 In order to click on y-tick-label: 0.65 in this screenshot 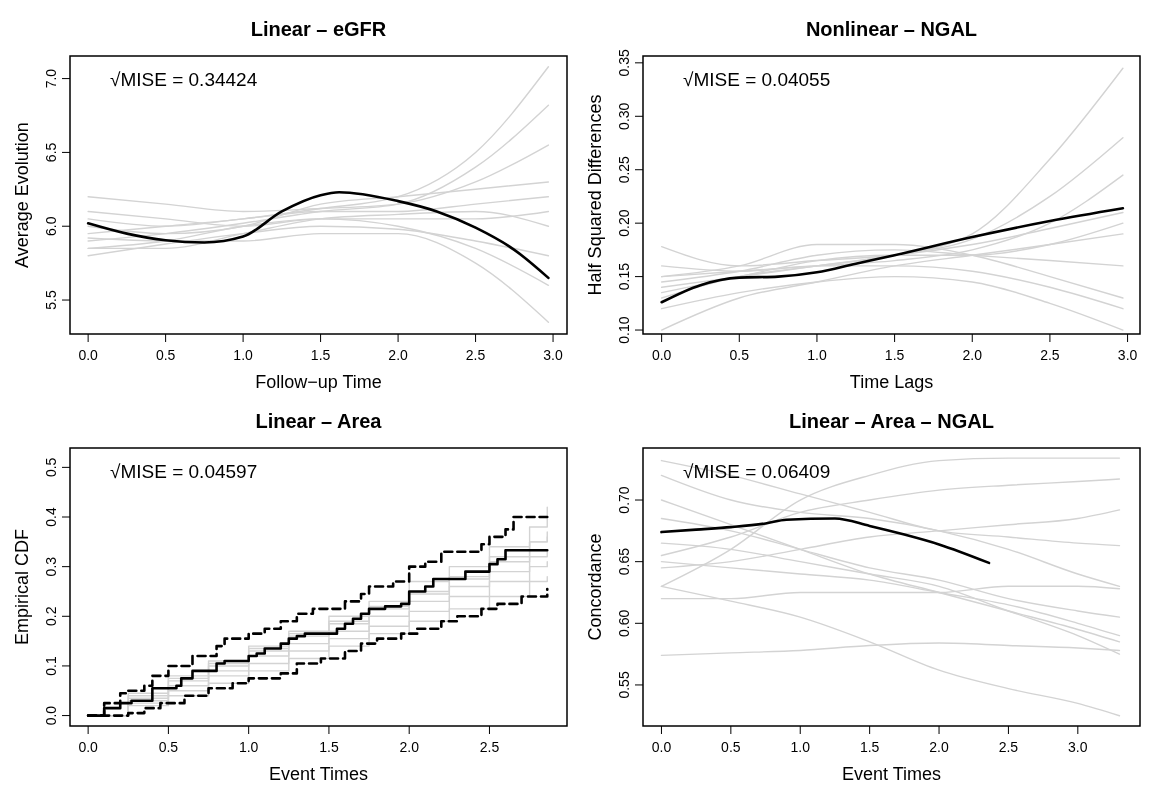, I will do `click(624, 561)`.